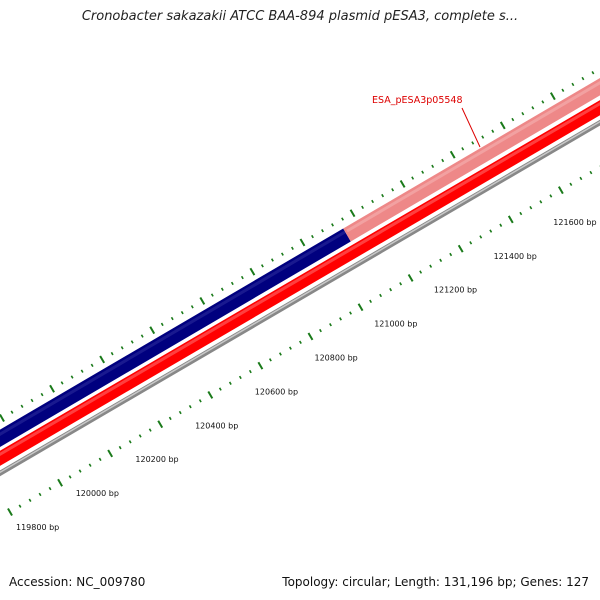  I want to click on accession-text: Accession: NC_009780, so click(77, 582).